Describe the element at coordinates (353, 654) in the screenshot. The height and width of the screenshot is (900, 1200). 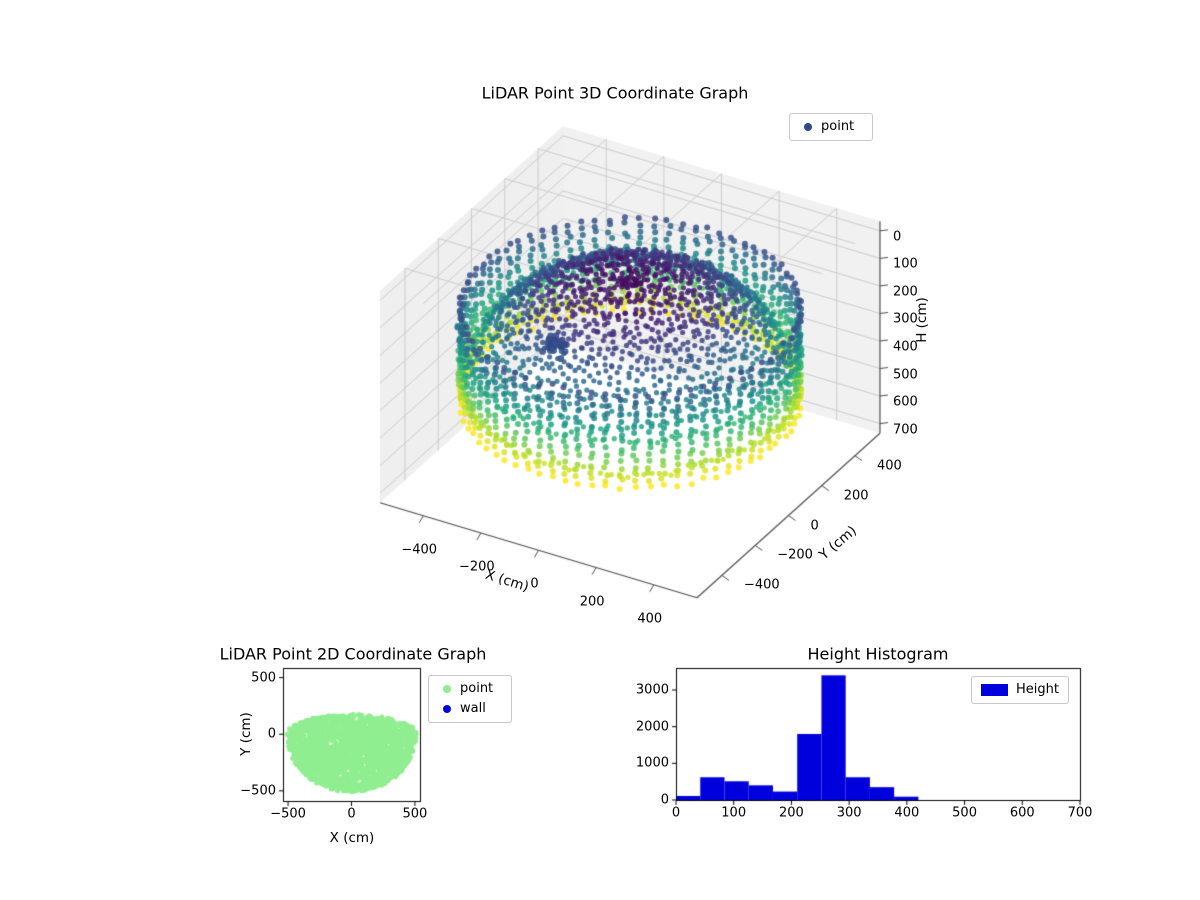
I see `chart2d-title: LiDAR Point 2D Coordinate Graph` at that location.